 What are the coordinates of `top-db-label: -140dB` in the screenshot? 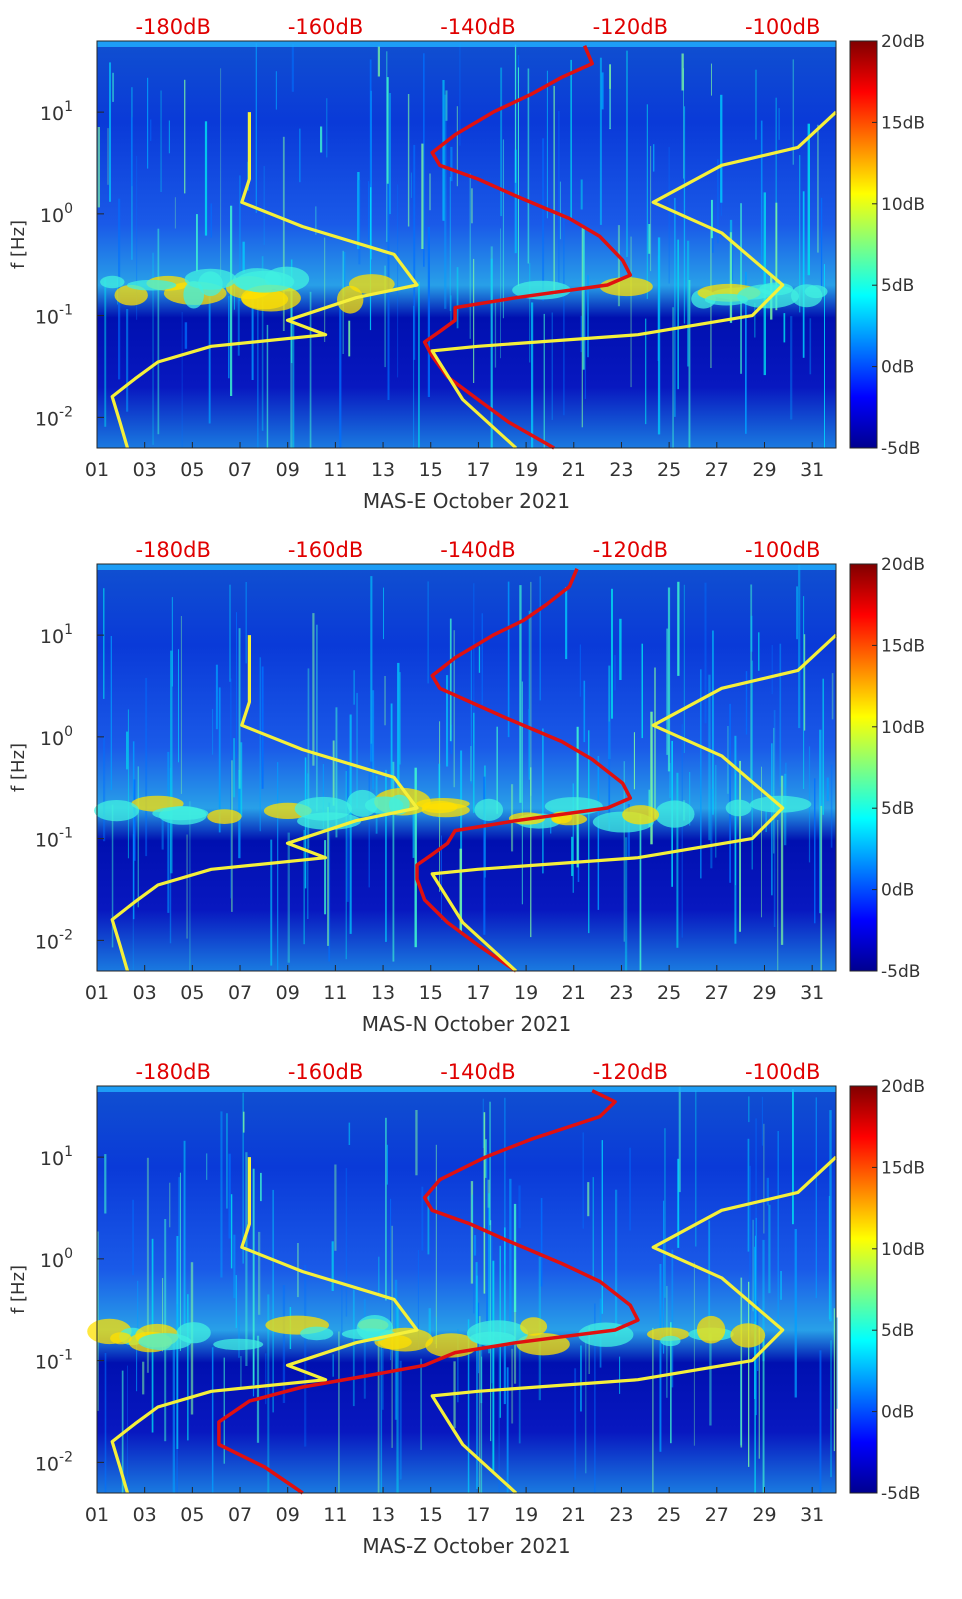 It's located at (477, 550).